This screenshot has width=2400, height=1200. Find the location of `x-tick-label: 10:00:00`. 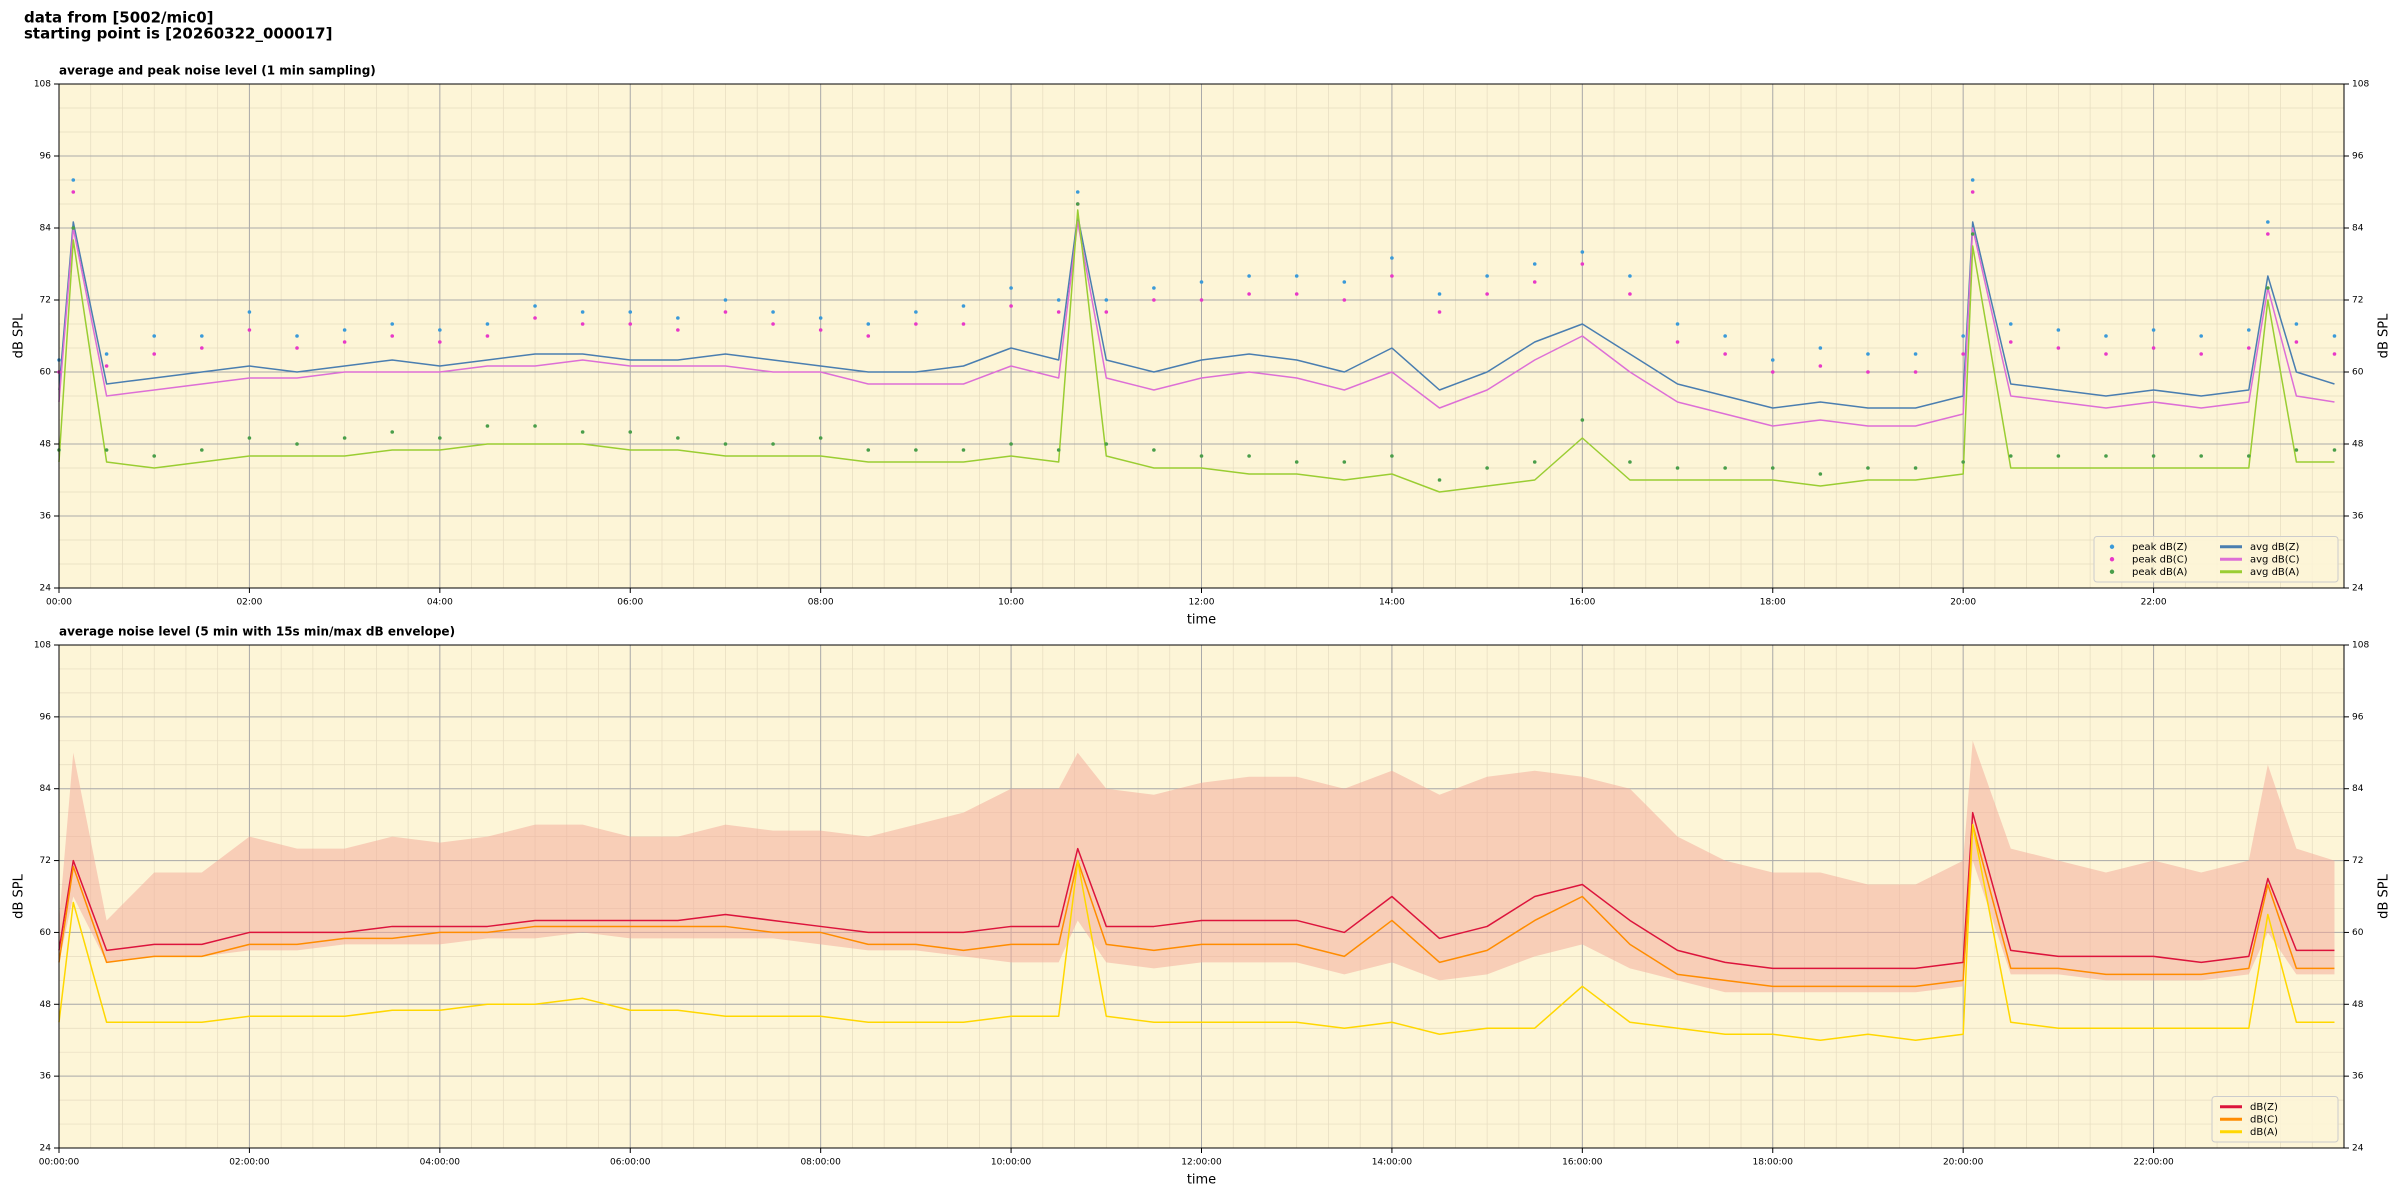

x-tick-label: 10:00:00 is located at coordinates (1011, 1163).